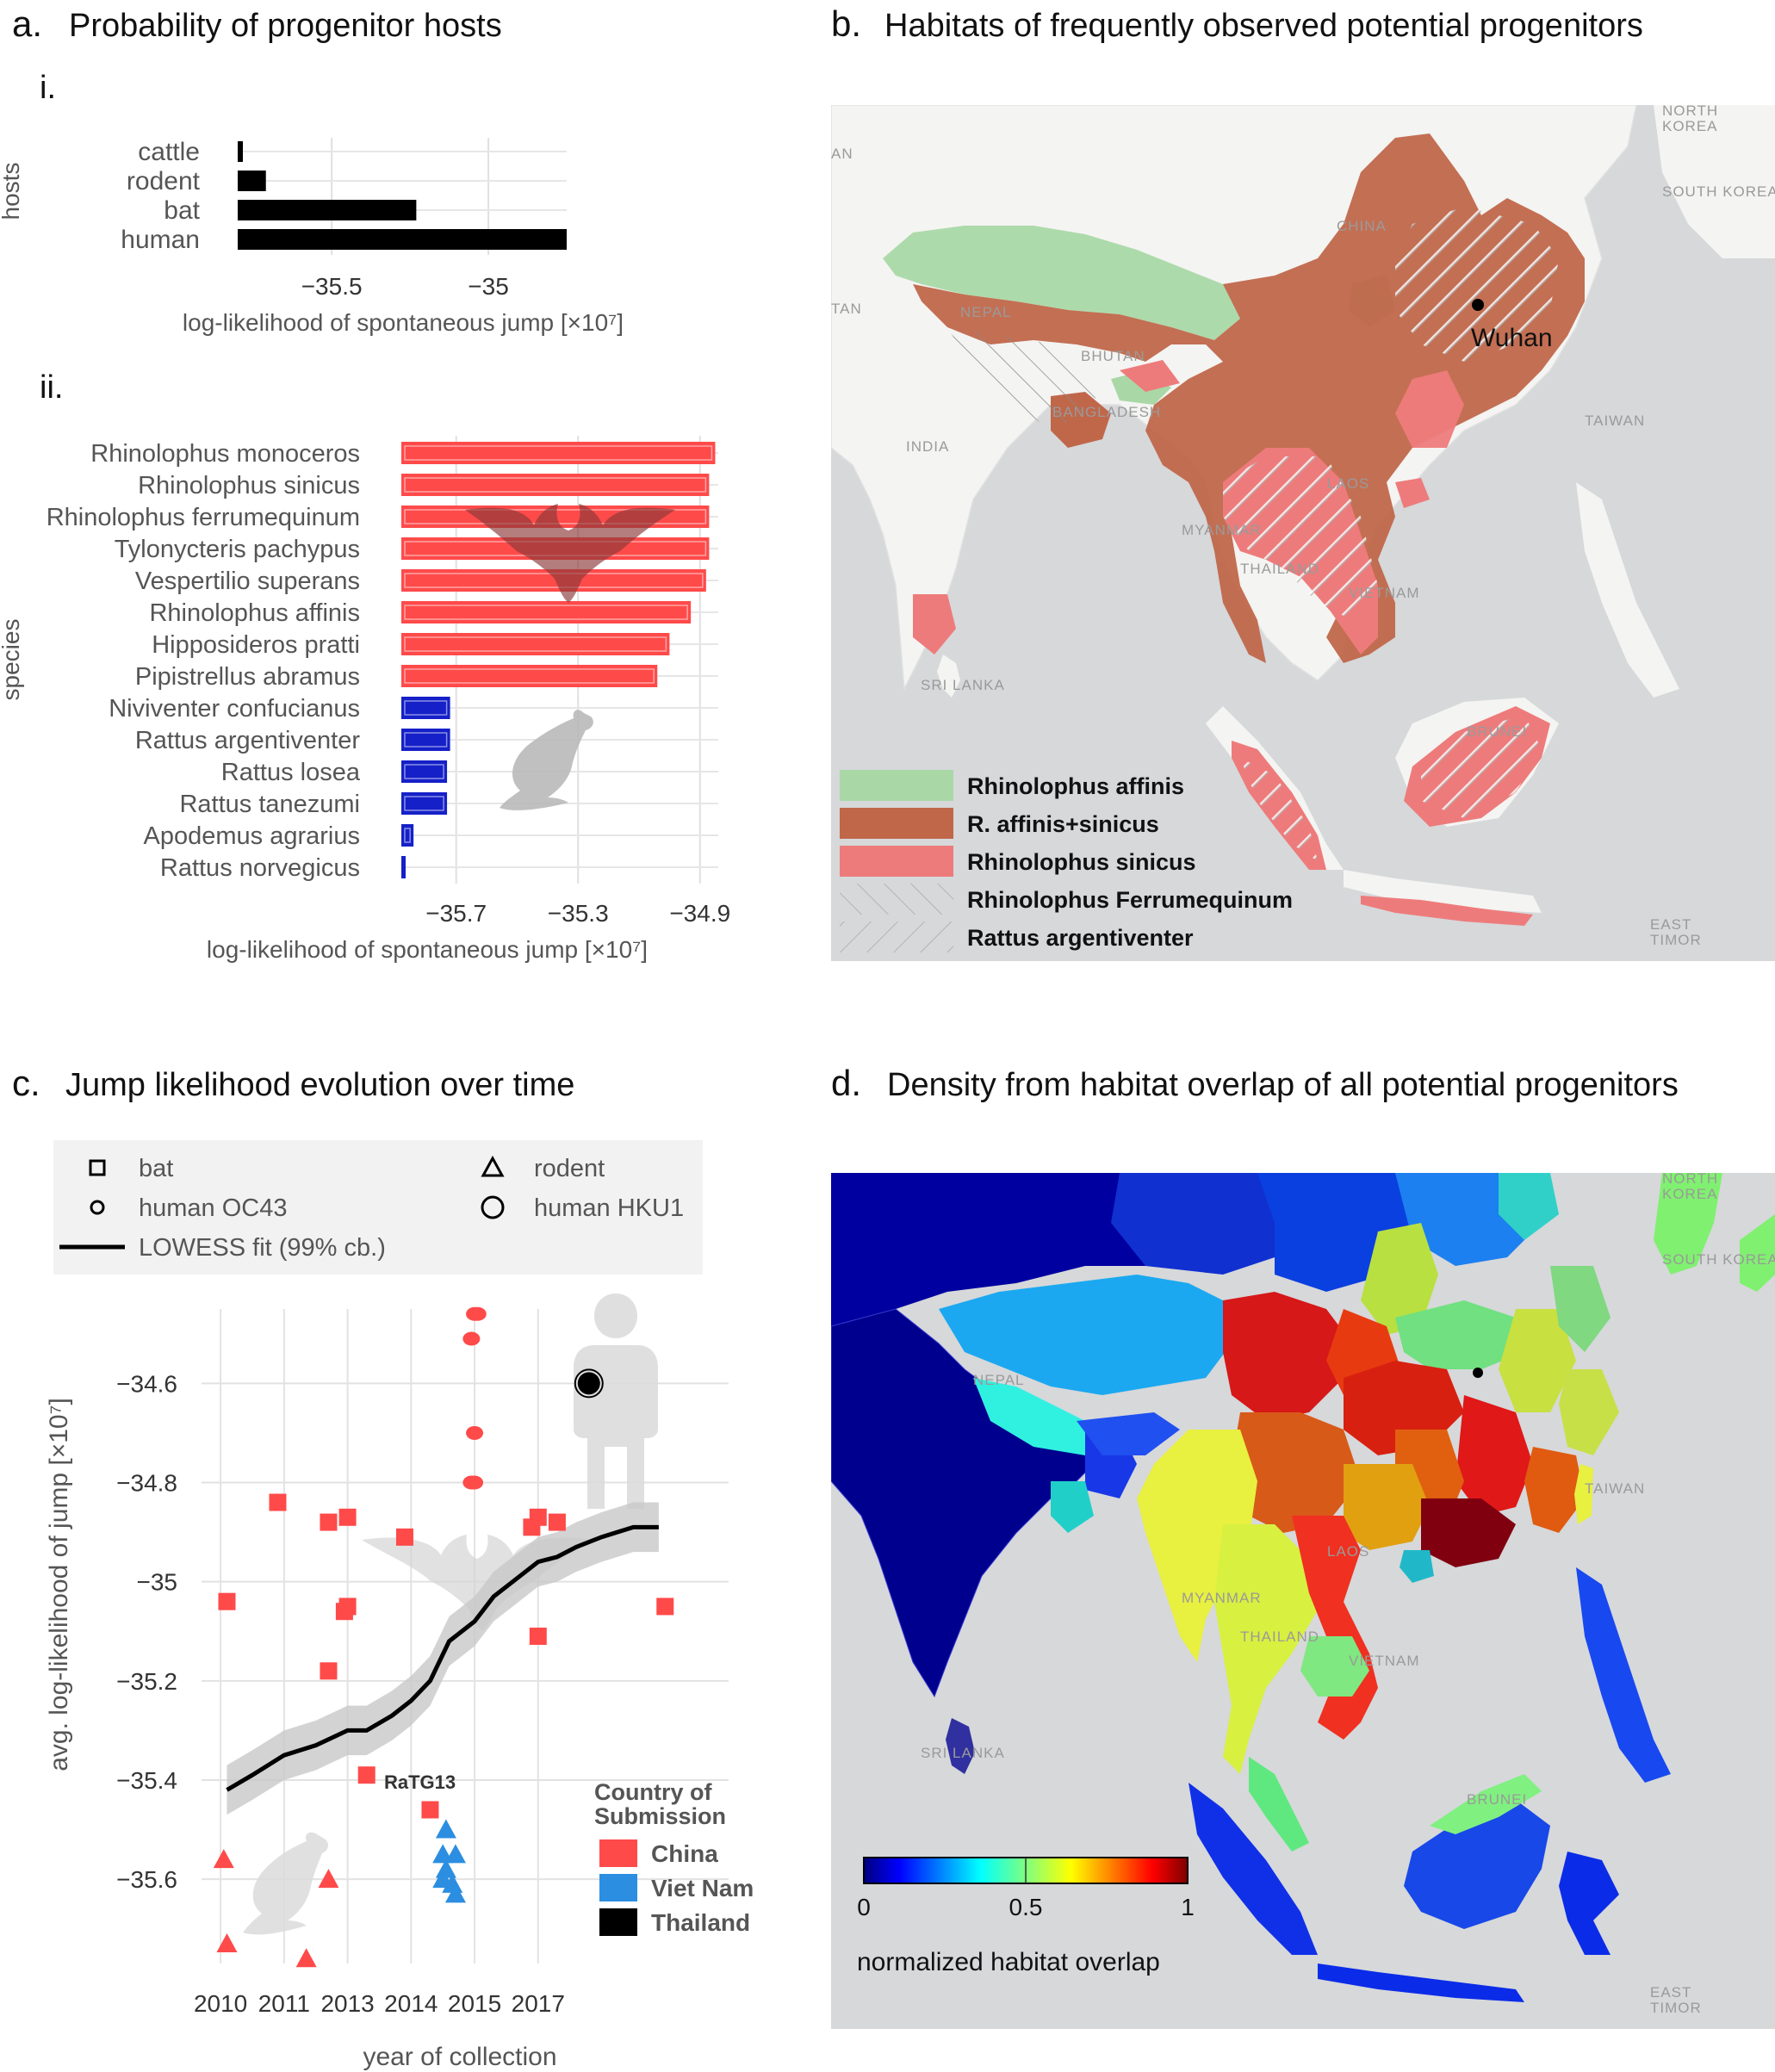 The height and width of the screenshot is (2072, 1775). Describe the element at coordinates (999, 1380) in the screenshot. I see `map-d-label-nepal: NEPAL` at that location.